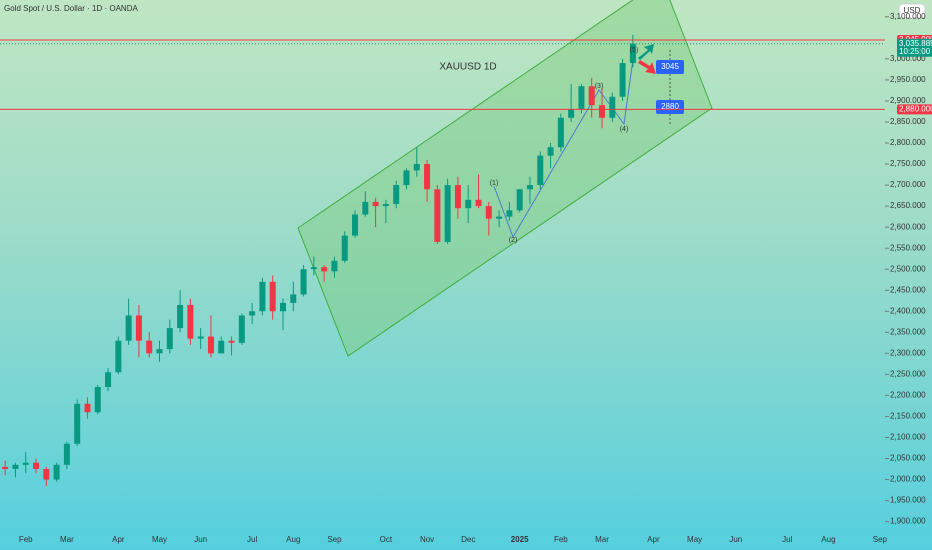 Image resolution: width=932 pixels, height=550 pixels. What do you see at coordinates (908, 79) in the screenshot?
I see `y-tick-label: 2,950.000` at bounding box center [908, 79].